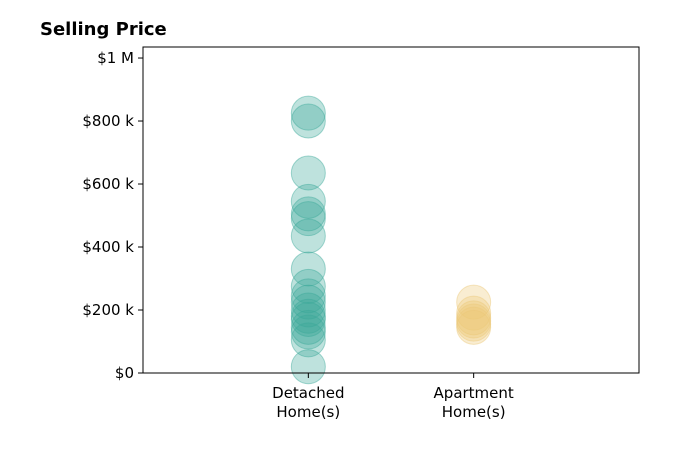 The width and height of the screenshot is (679, 462). I want to click on y-tick-label: $400 k, so click(108, 247).